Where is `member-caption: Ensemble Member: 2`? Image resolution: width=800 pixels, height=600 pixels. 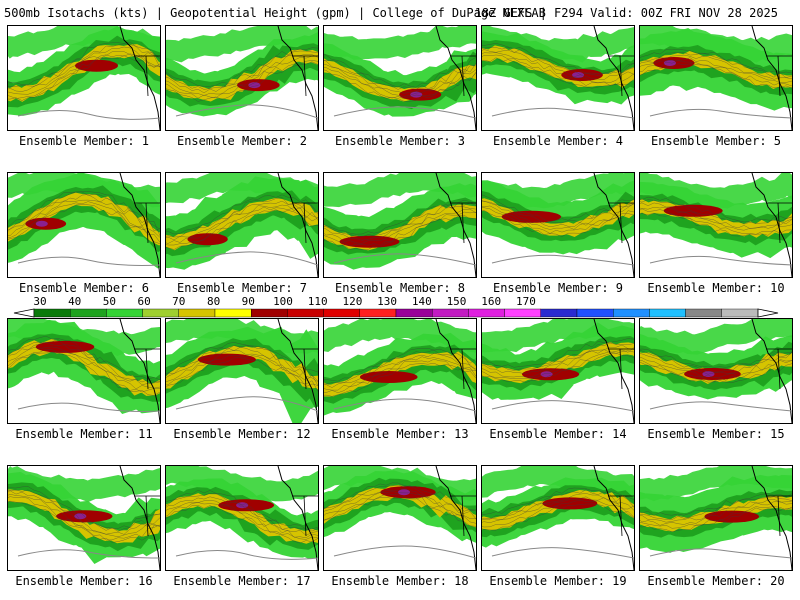 member-caption: Ensemble Member: 2 is located at coordinates (242, 141).